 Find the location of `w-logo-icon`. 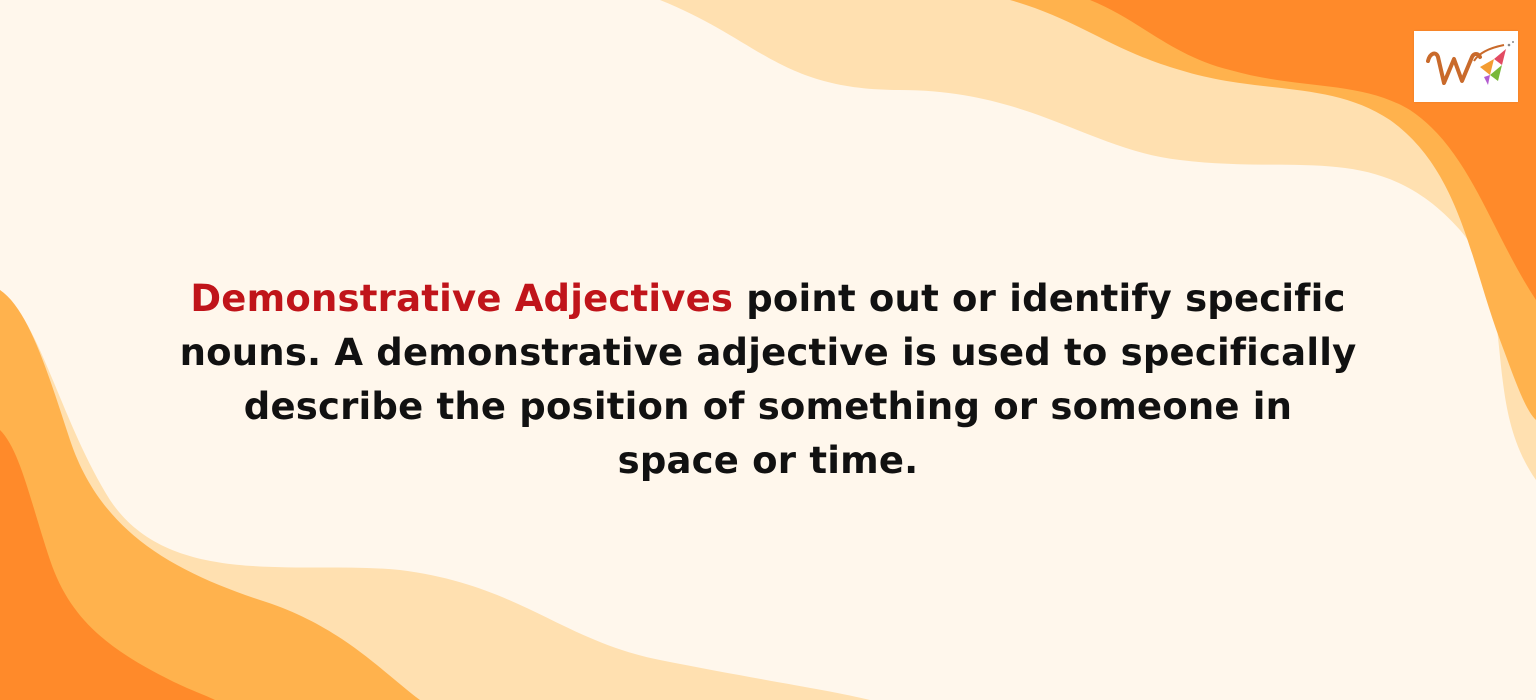

w-logo-icon is located at coordinates (1470, 63).